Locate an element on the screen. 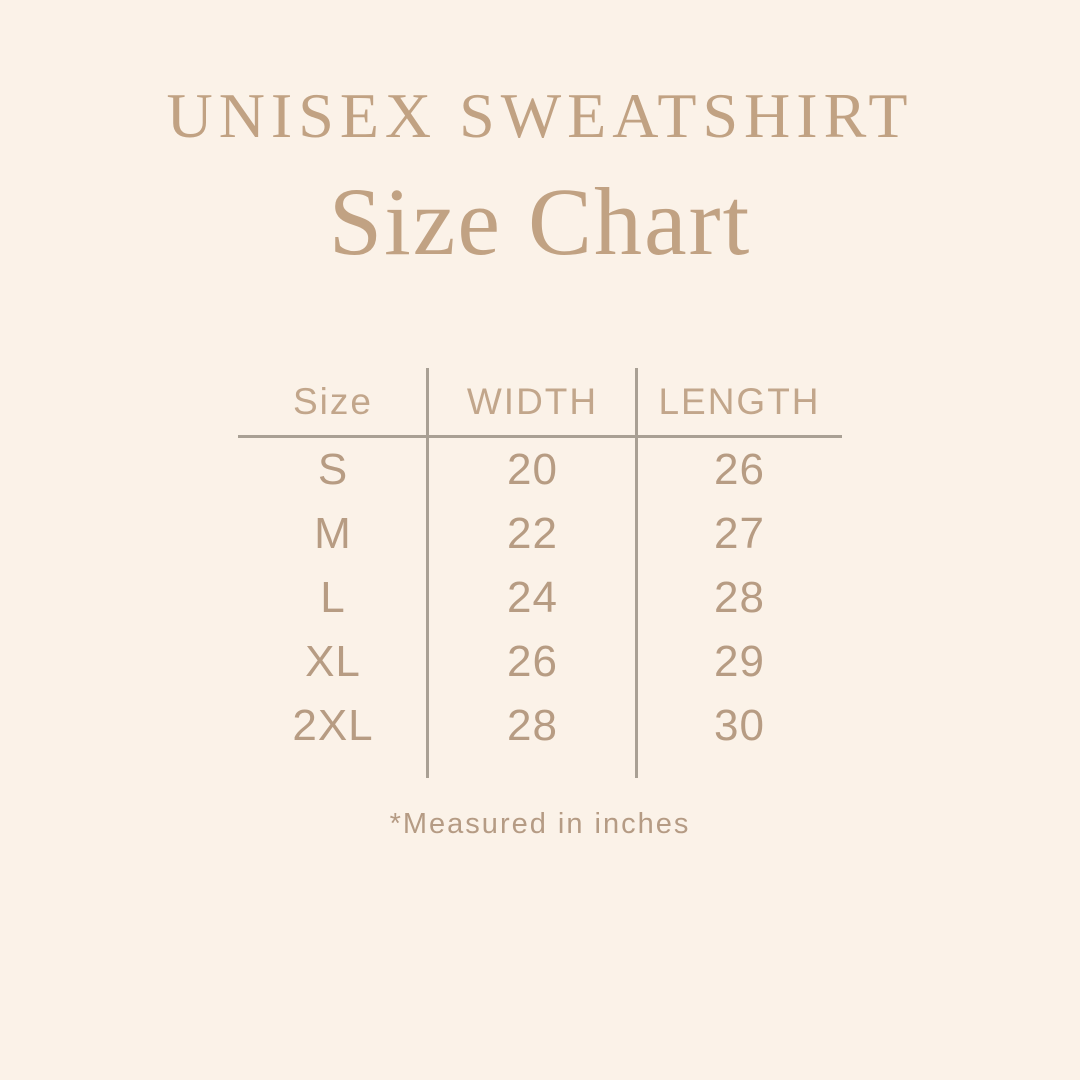  page-subtitle: Size Chart is located at coordinates (540, 221).